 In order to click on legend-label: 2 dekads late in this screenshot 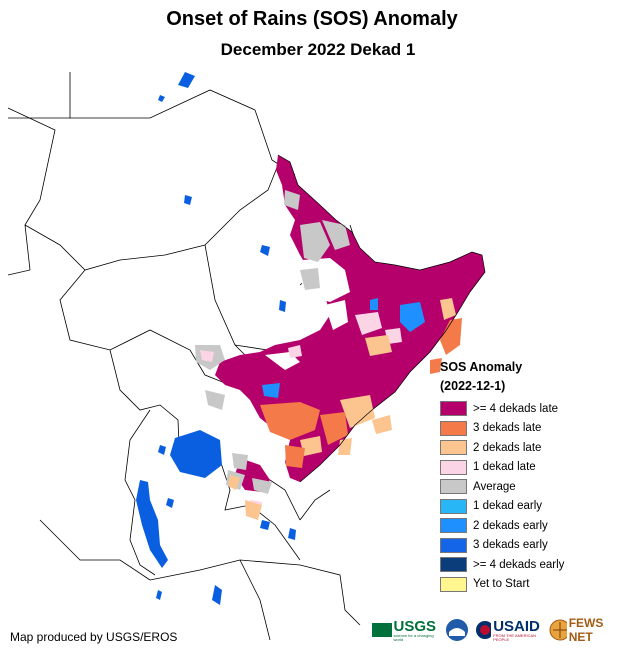, I will do `click(507, 447)`.